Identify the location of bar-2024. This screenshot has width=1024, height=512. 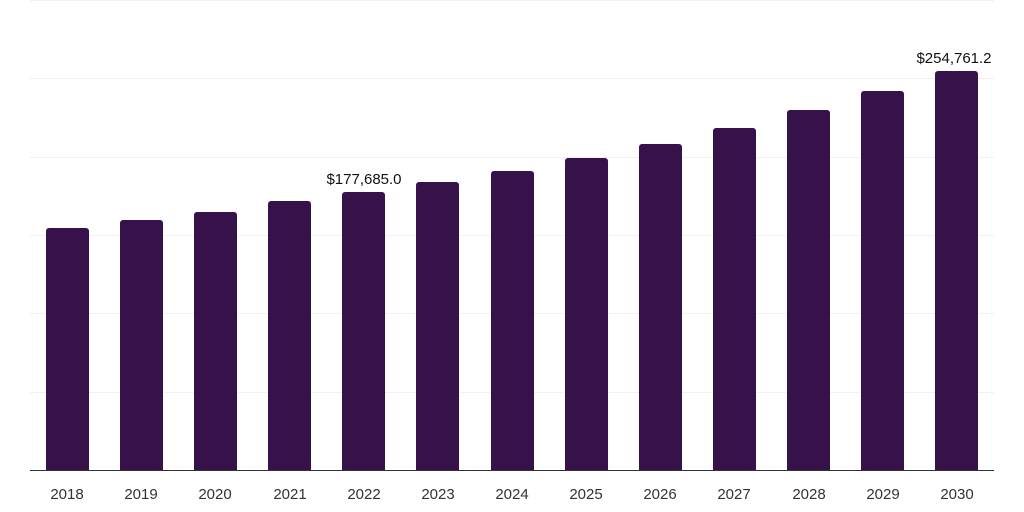
(512, 320).